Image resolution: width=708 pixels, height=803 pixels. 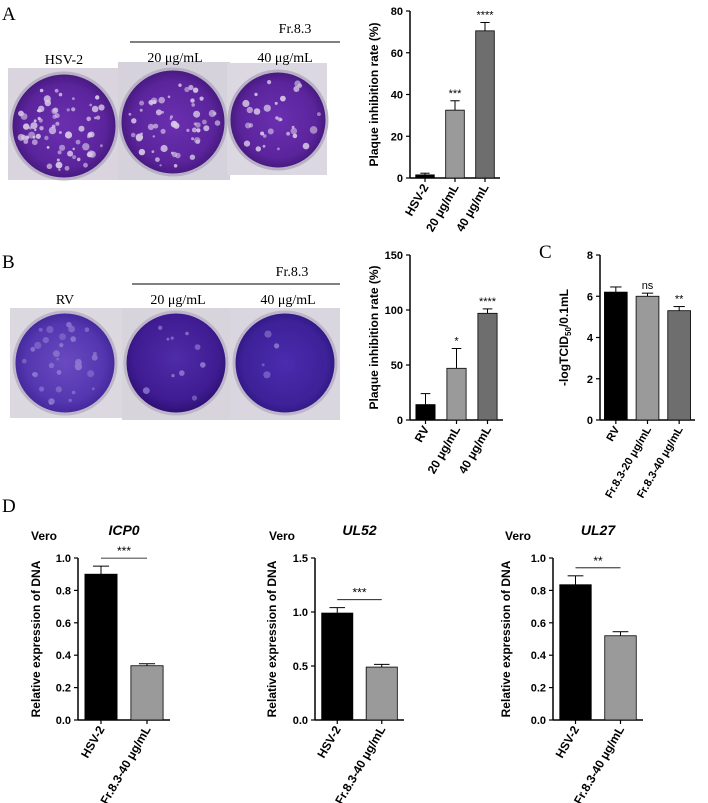 What do you see at coordinates (564, 361) in the screenshot?
I see `y-axis-label-part: -logTCID` at bounding box center [564, 361].